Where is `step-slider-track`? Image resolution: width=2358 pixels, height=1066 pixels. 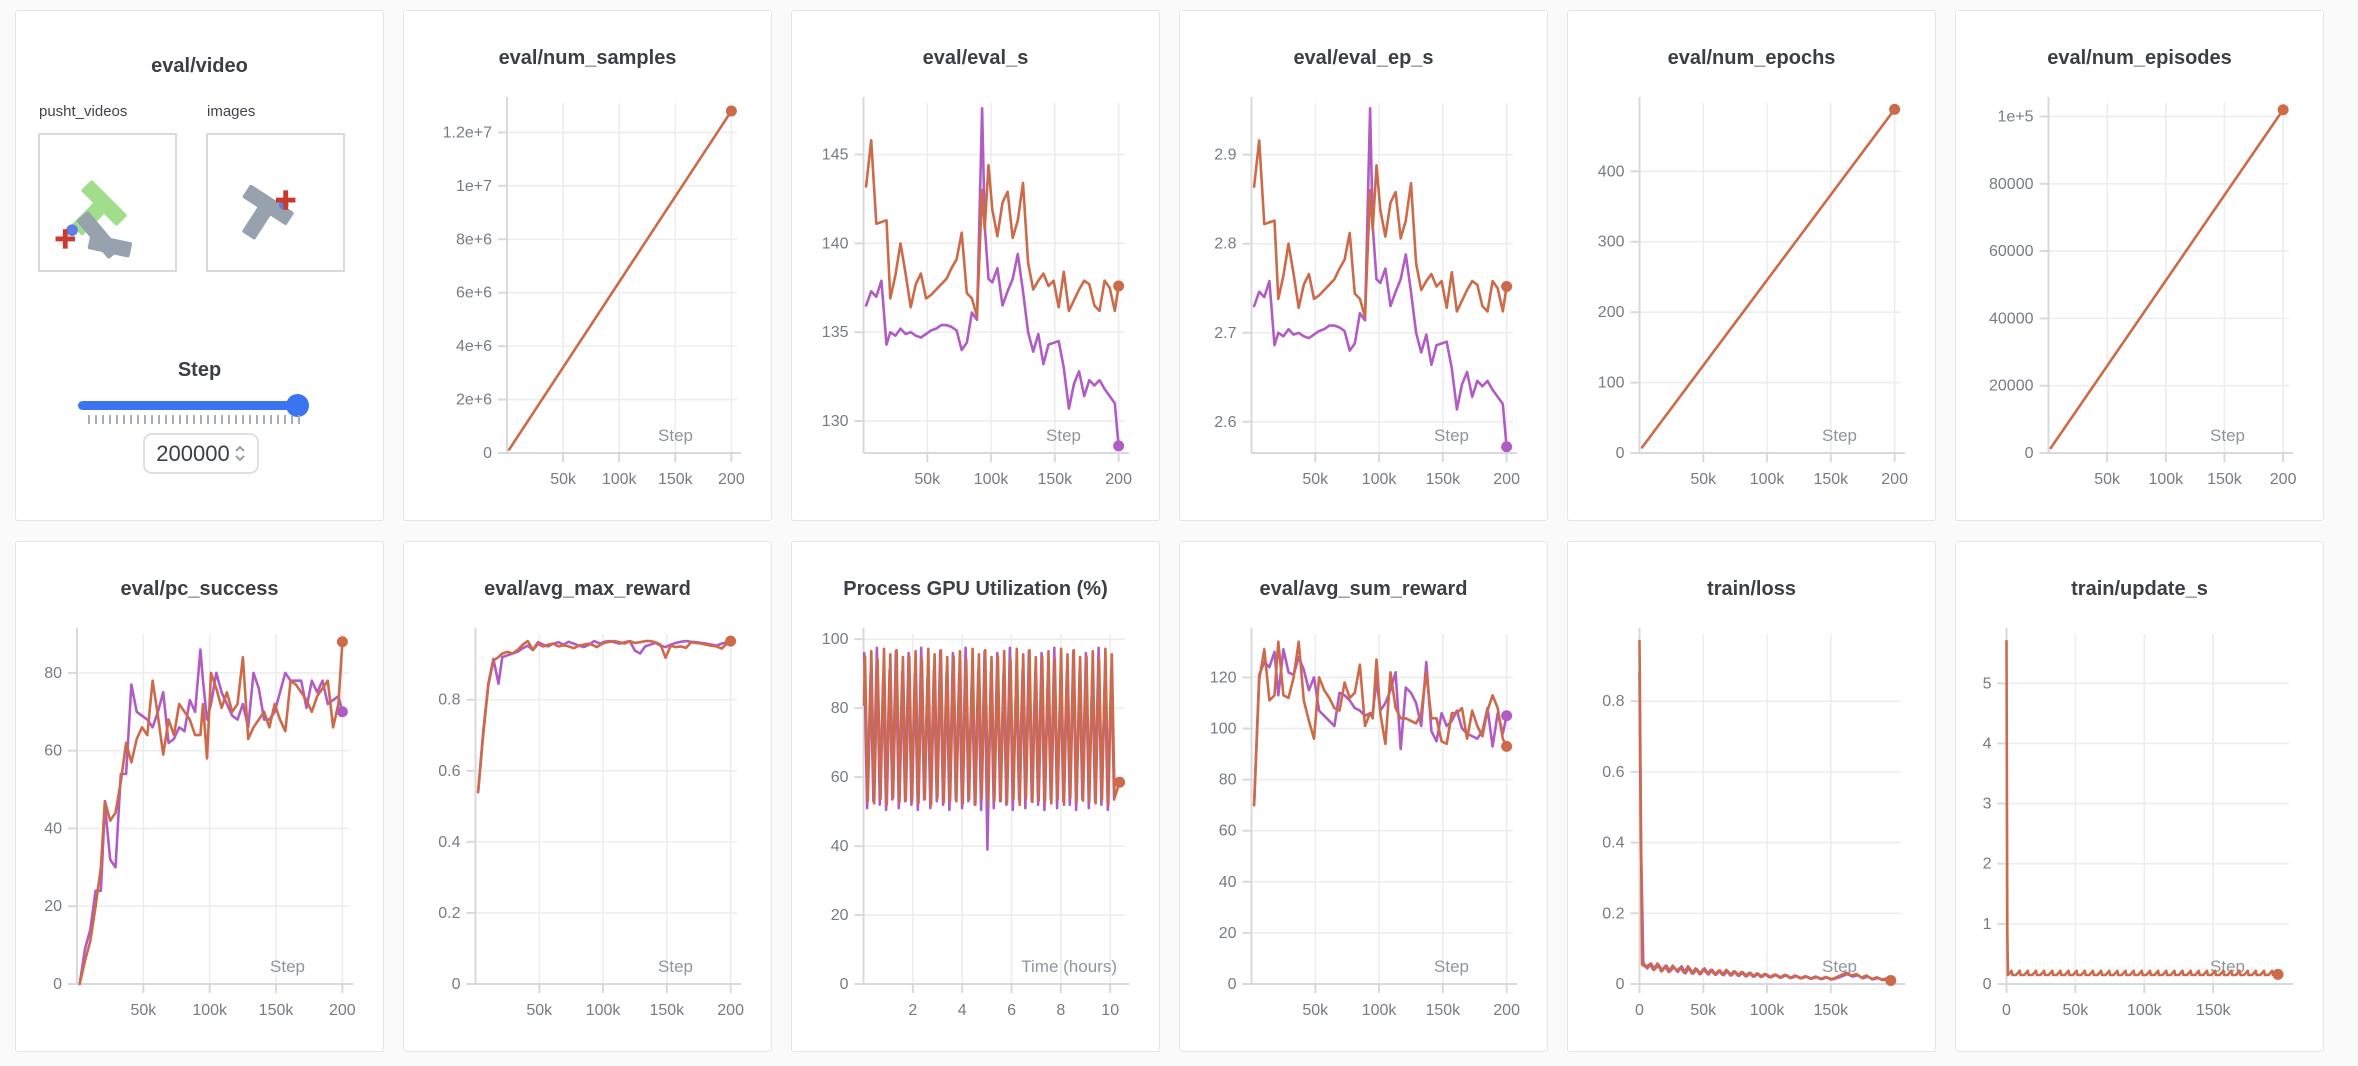 step-slider-track is located at coordinates (193, 405).